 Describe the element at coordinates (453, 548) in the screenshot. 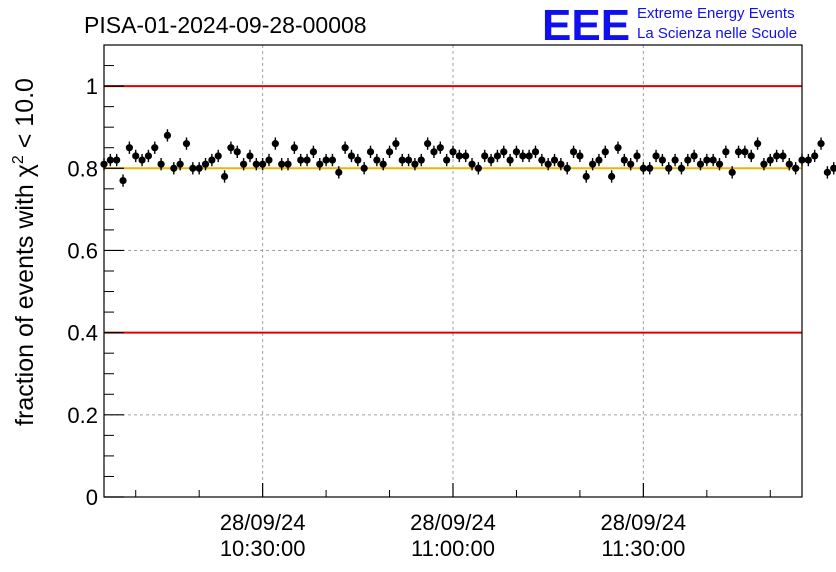

I see `x-tick-label-time: 11:00:00` at that location.